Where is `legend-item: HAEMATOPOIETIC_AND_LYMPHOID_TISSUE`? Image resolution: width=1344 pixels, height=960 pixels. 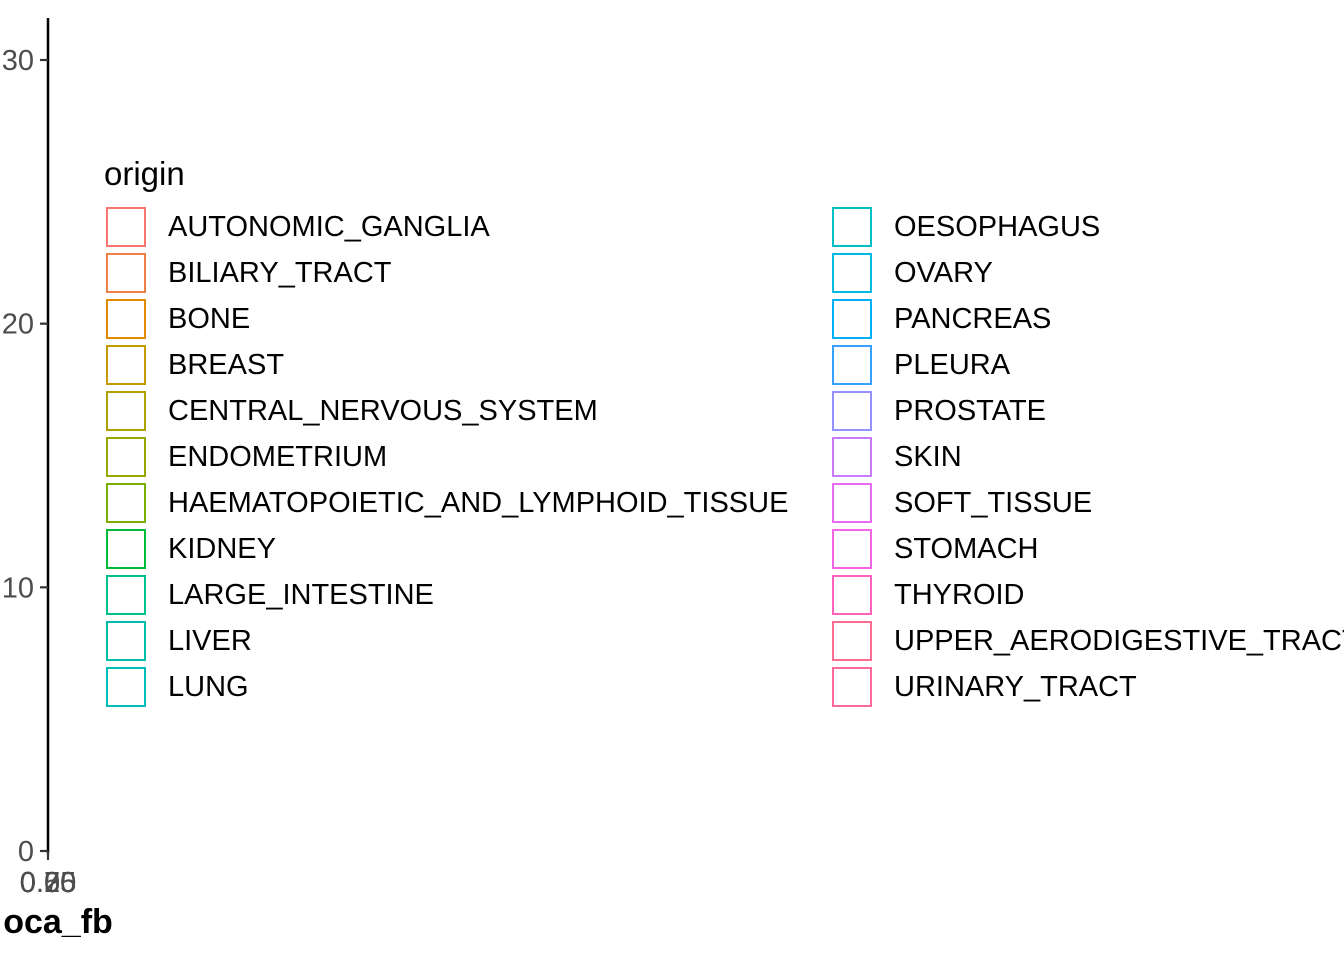 legend-item: HAEMATOPOIETIC_AND_LYMPHOID_TISSUE is located at coordinates (467, 503).